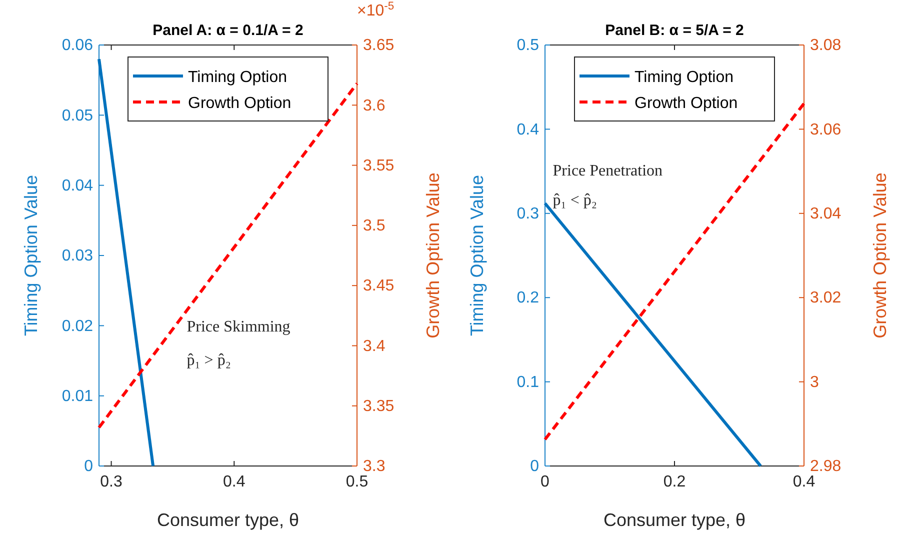 This screenshot has height=545, width=897. I want to click on y2-tick-label: 3.65, so click(378, 45).